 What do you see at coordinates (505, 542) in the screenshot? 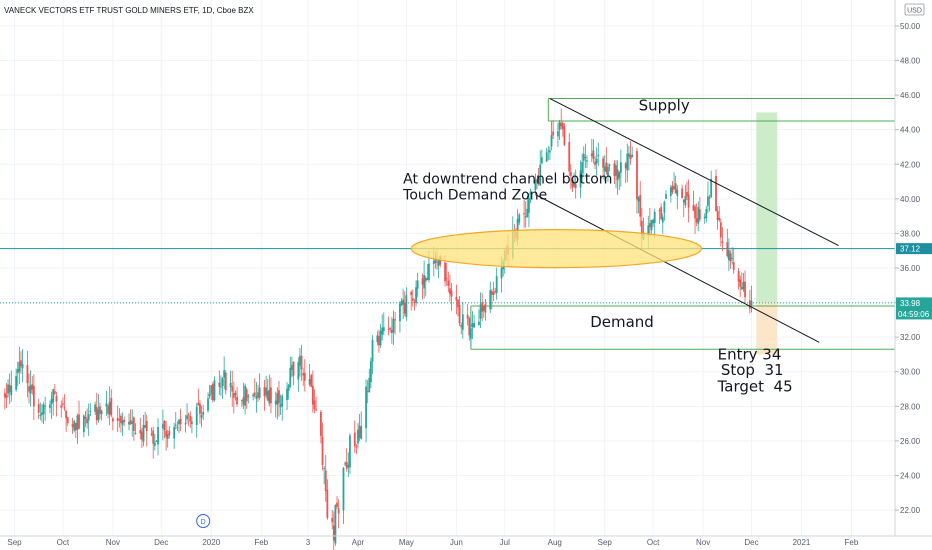
I see `time-tick-label: Jul` at bounding box center [505, 542].